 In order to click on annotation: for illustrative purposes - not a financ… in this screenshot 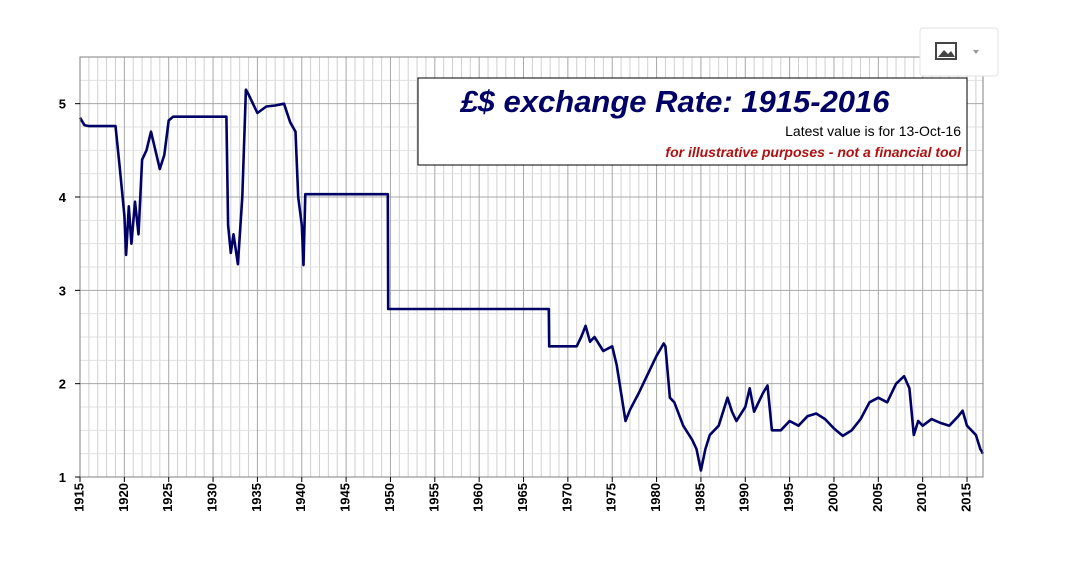, I will do `click(813, 152)`.